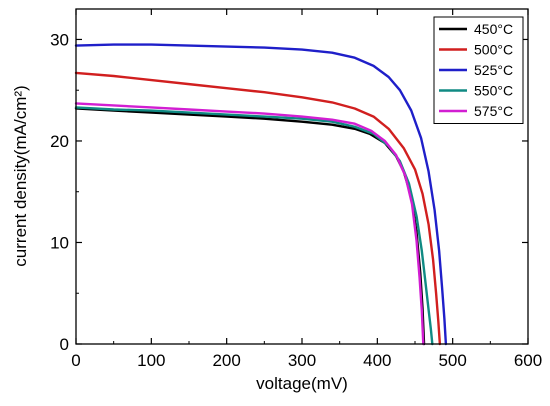  What do you see at coordinates (59, 242) in the screenshot?
I see `y-tick-label-1: 10` at bounding box center [59, 242].